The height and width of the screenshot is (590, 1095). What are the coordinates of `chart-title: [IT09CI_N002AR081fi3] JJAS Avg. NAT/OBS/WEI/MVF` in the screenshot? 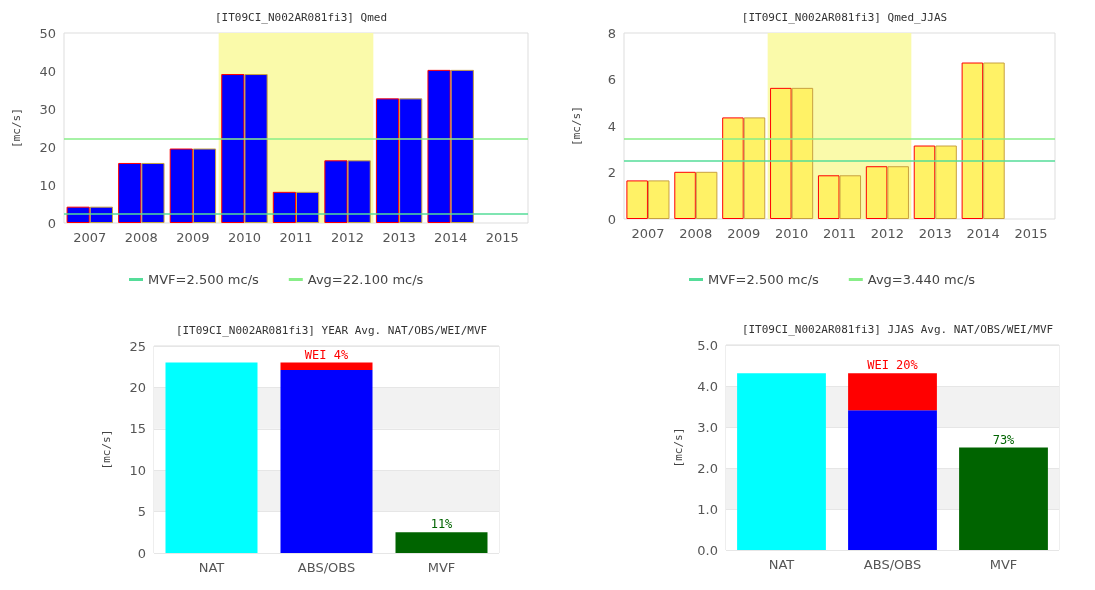 It's located at (897, 329).